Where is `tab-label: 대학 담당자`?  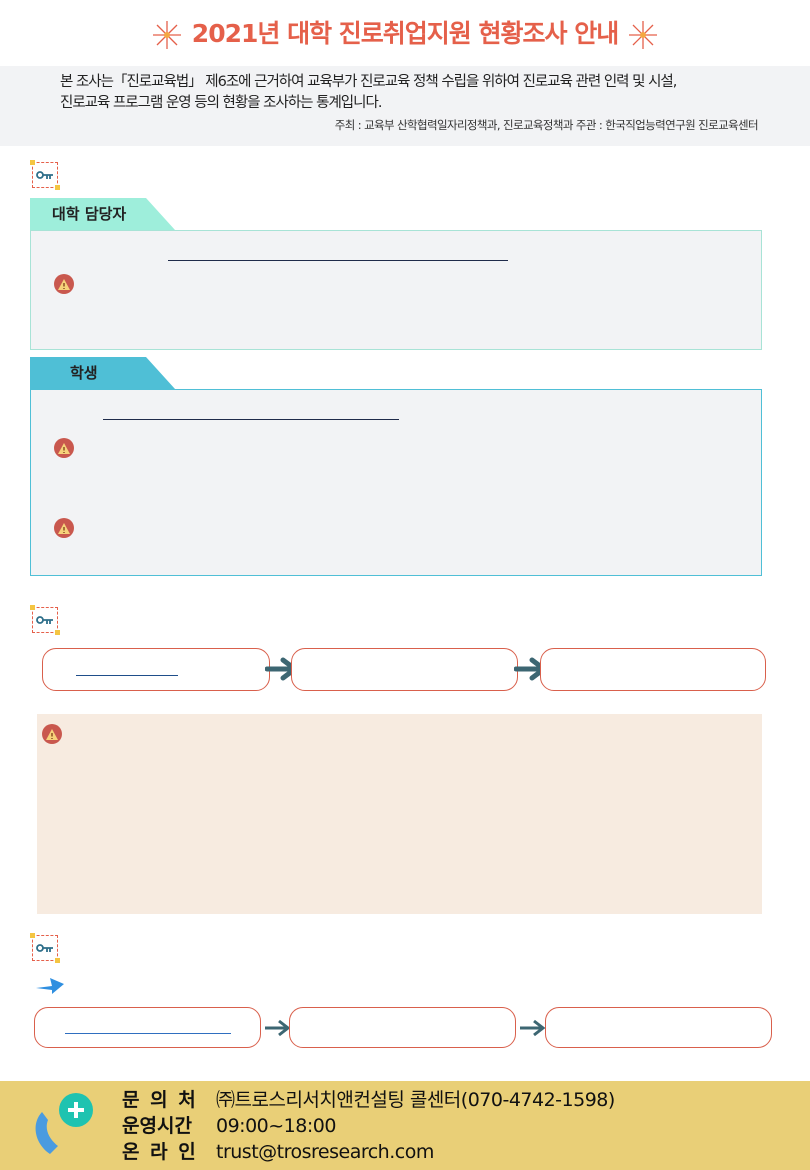
tab-label: 대학 담당자 is located at coordinates (89, 214).